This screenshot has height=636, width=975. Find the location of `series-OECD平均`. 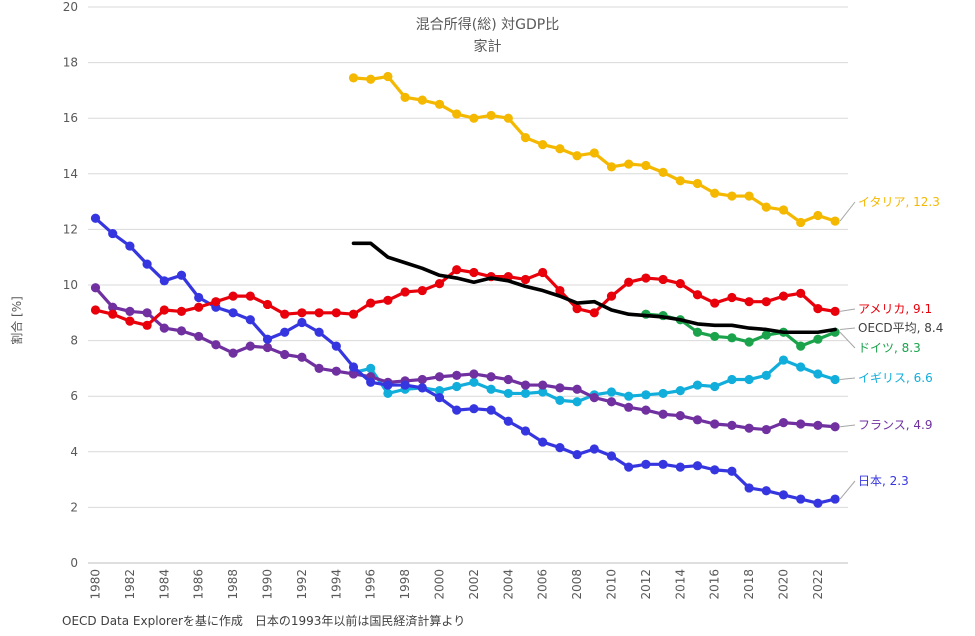

series-OECD平均 is located at coordinates (594, 288).